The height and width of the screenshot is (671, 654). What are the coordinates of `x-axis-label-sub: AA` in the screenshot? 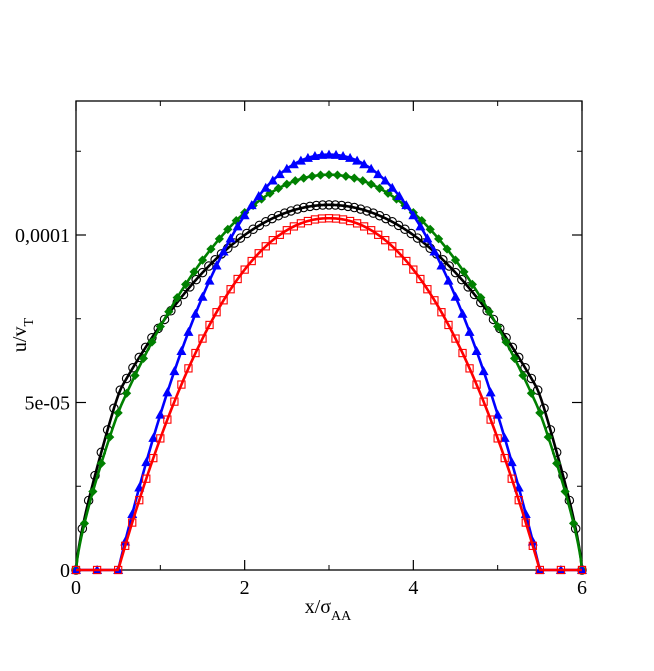 It's located at (341, 616).